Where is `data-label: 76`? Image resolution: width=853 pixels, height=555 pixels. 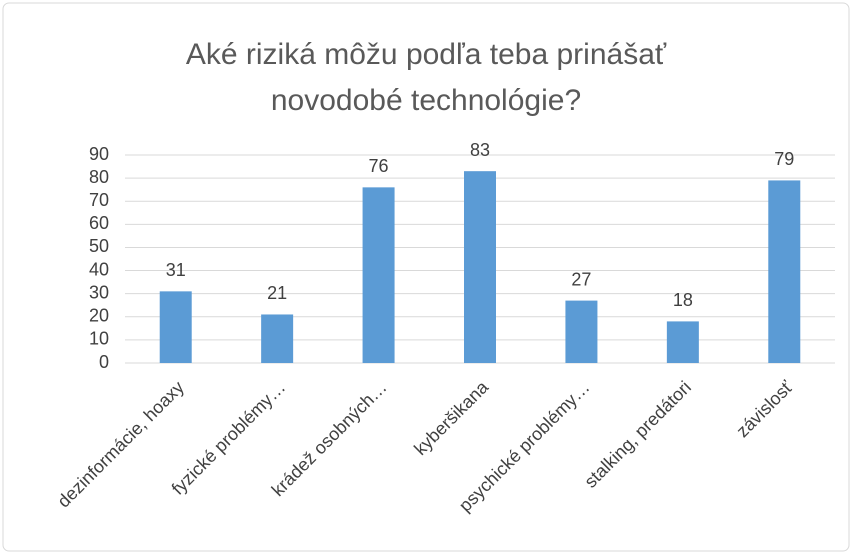 data-label: 76 is located at coordinates (379, 166).